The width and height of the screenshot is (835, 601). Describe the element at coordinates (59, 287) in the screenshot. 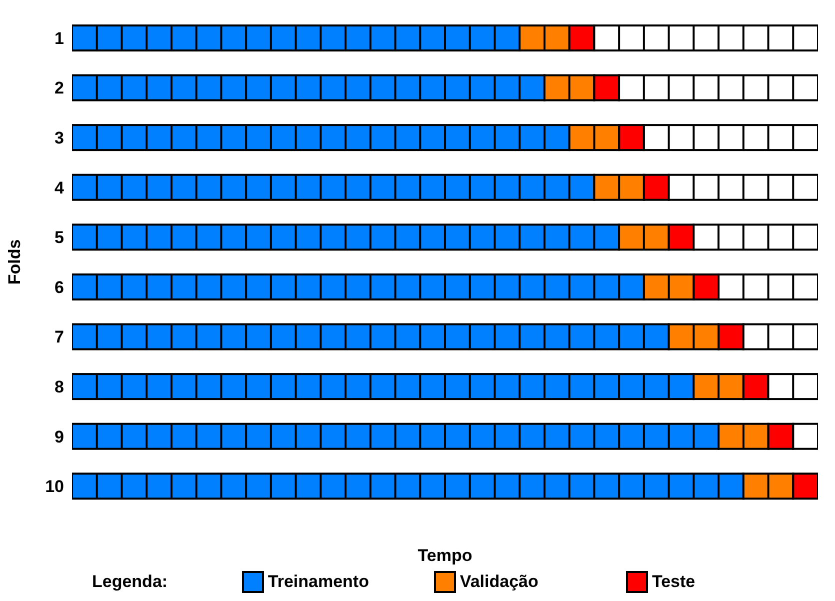

I see `y-tick-label: 6` at that location.